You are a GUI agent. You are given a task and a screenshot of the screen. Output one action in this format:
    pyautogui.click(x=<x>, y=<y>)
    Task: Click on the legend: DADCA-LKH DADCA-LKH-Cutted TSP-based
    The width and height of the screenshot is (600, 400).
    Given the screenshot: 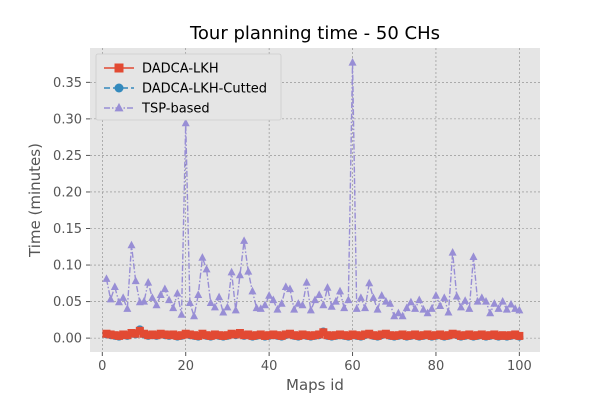 What is the action you would take?
    pyautogui.click(x=188, y=87)
    